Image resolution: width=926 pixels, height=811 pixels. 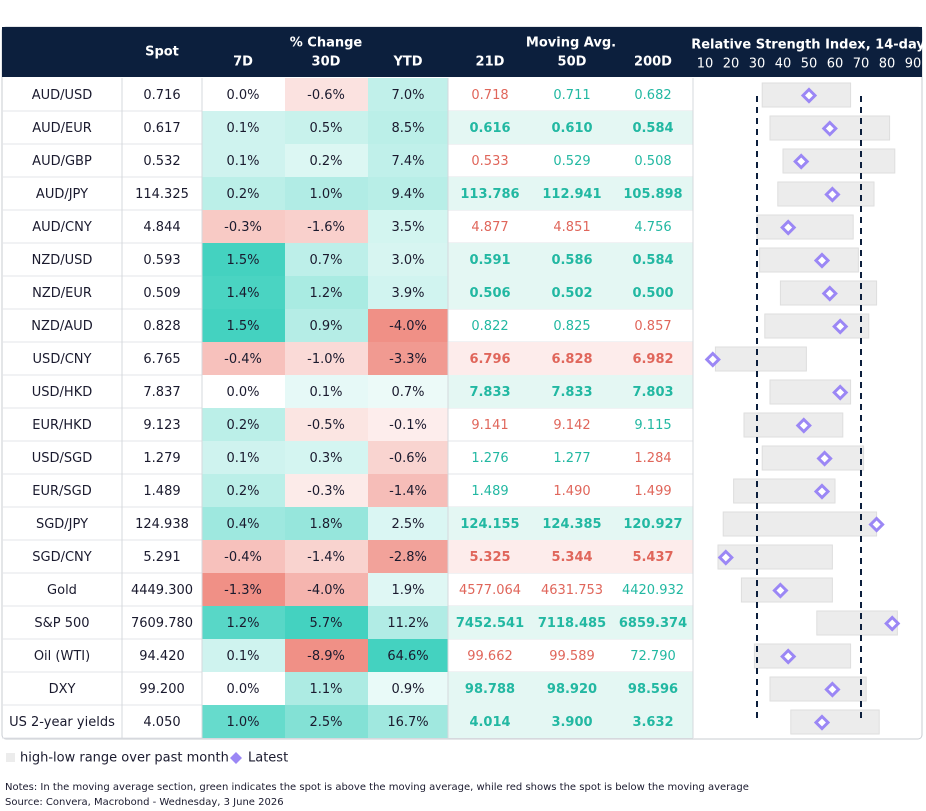 What do you see at coordinates (62, 722) in the screenshot?
I see `pair-name: US 2-year yields` at bounding box center [62, 722].